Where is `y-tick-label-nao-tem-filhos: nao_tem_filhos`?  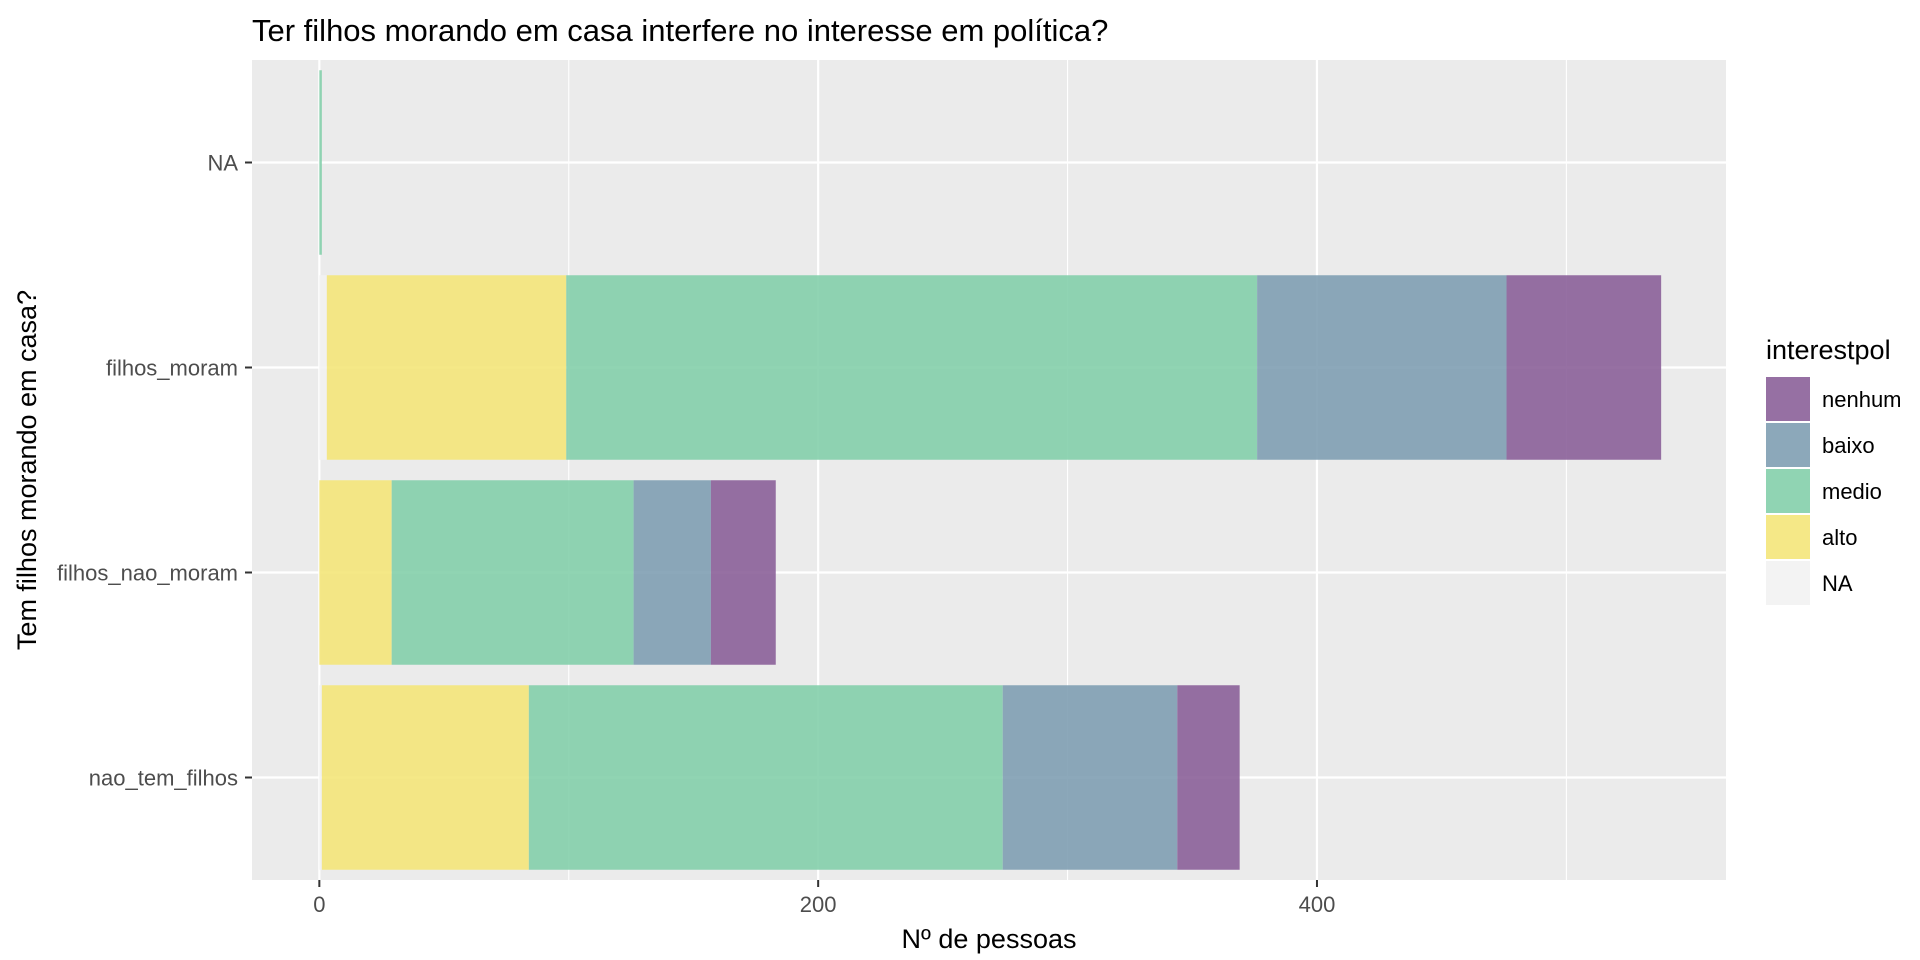 y-tick-label-nao-tem-filhos: nao_tem_filhos is located at coordinates (163, 778).